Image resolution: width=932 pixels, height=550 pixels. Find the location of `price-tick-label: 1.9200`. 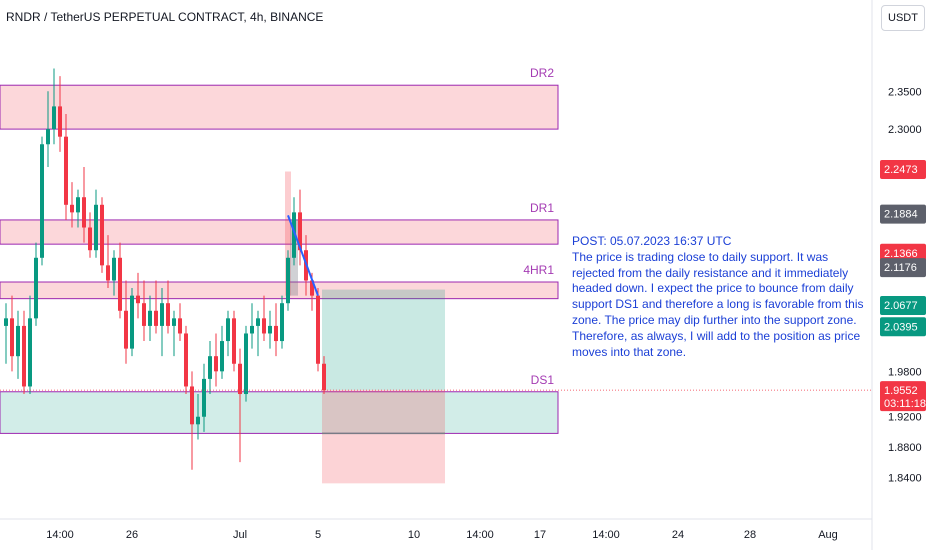

price-tick-label: 1.9200 is located at coordinates (905, 418).